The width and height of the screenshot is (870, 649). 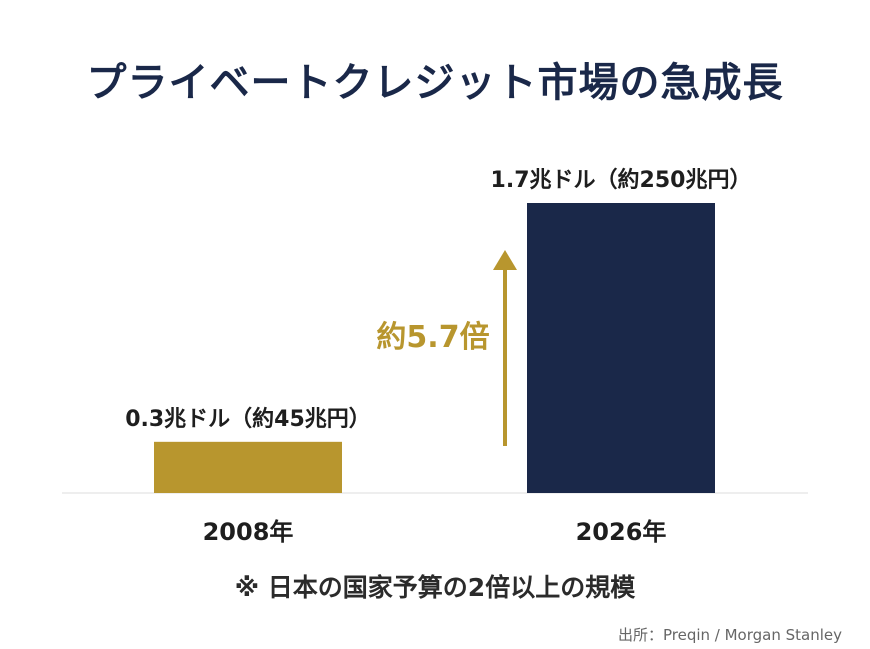 What do you see at coordinates (621, 180) in the screenshot?
I see `value-label-2: 1.7兆ドル（約250兆円）` at bounding box center [621, 180].